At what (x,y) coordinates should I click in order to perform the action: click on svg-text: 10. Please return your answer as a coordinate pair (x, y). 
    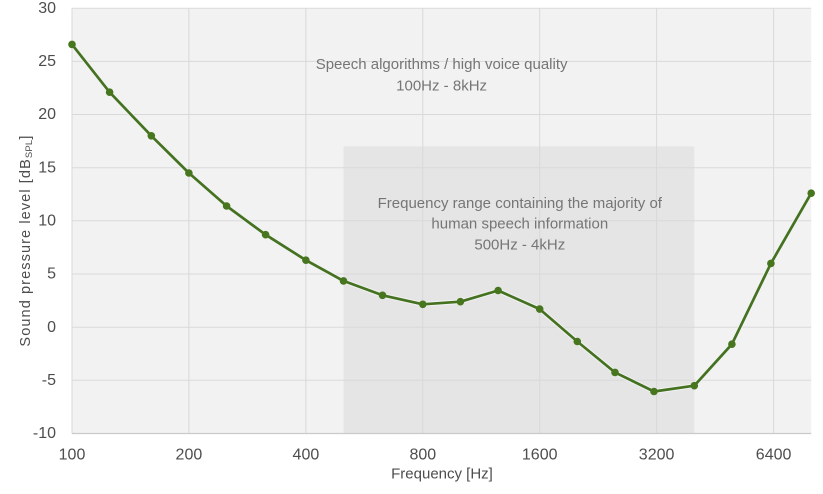
    Looking at the image, I should click on (47, 221).